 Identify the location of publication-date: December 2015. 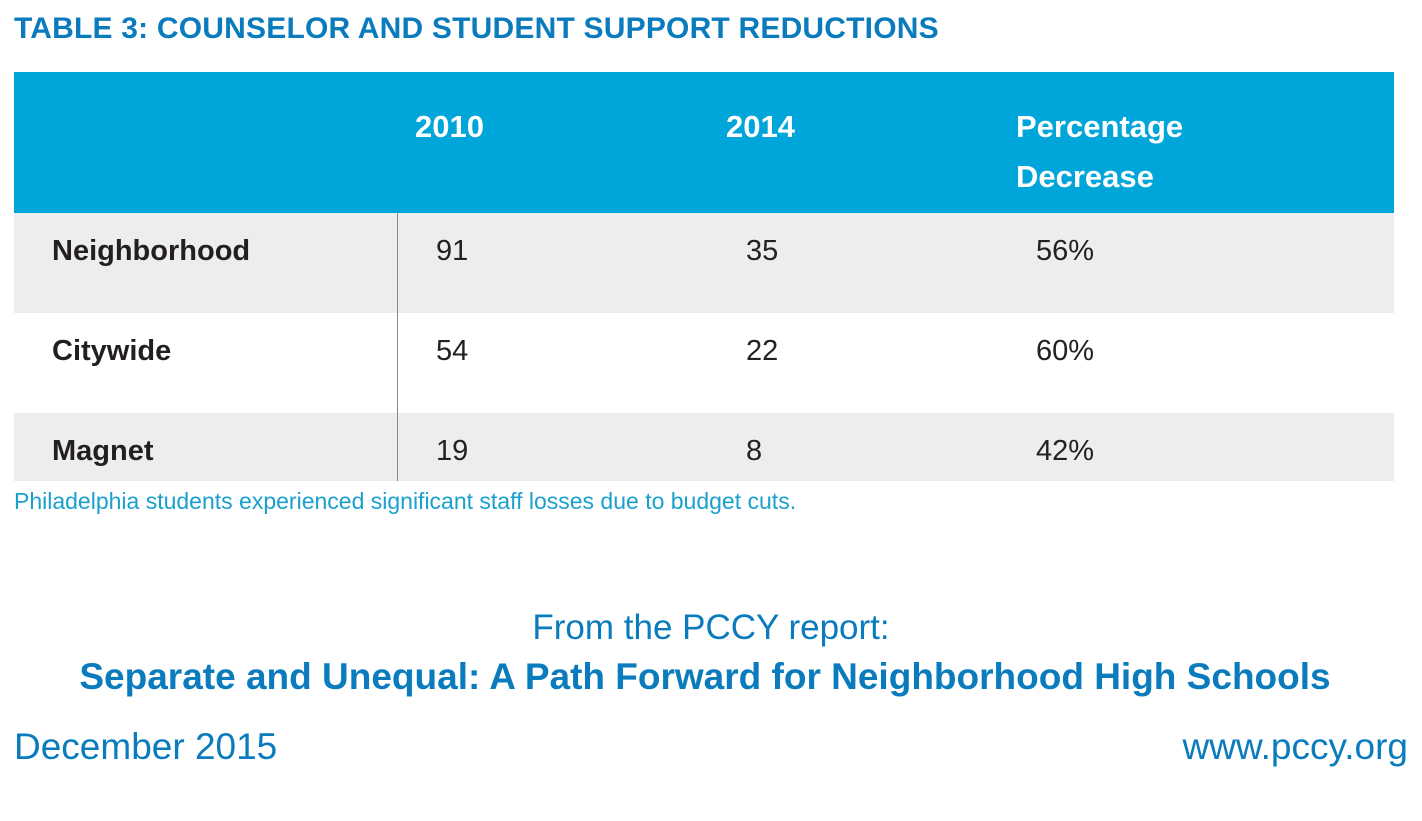
(146, 746).